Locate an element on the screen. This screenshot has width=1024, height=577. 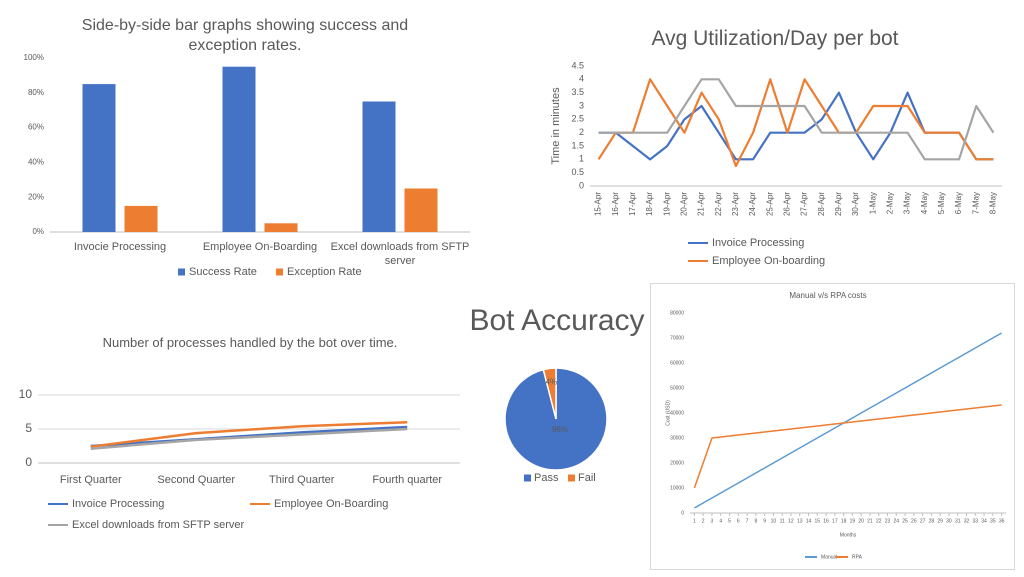
x-tick-label: 30-Apr is located at coordinates (855, 204).